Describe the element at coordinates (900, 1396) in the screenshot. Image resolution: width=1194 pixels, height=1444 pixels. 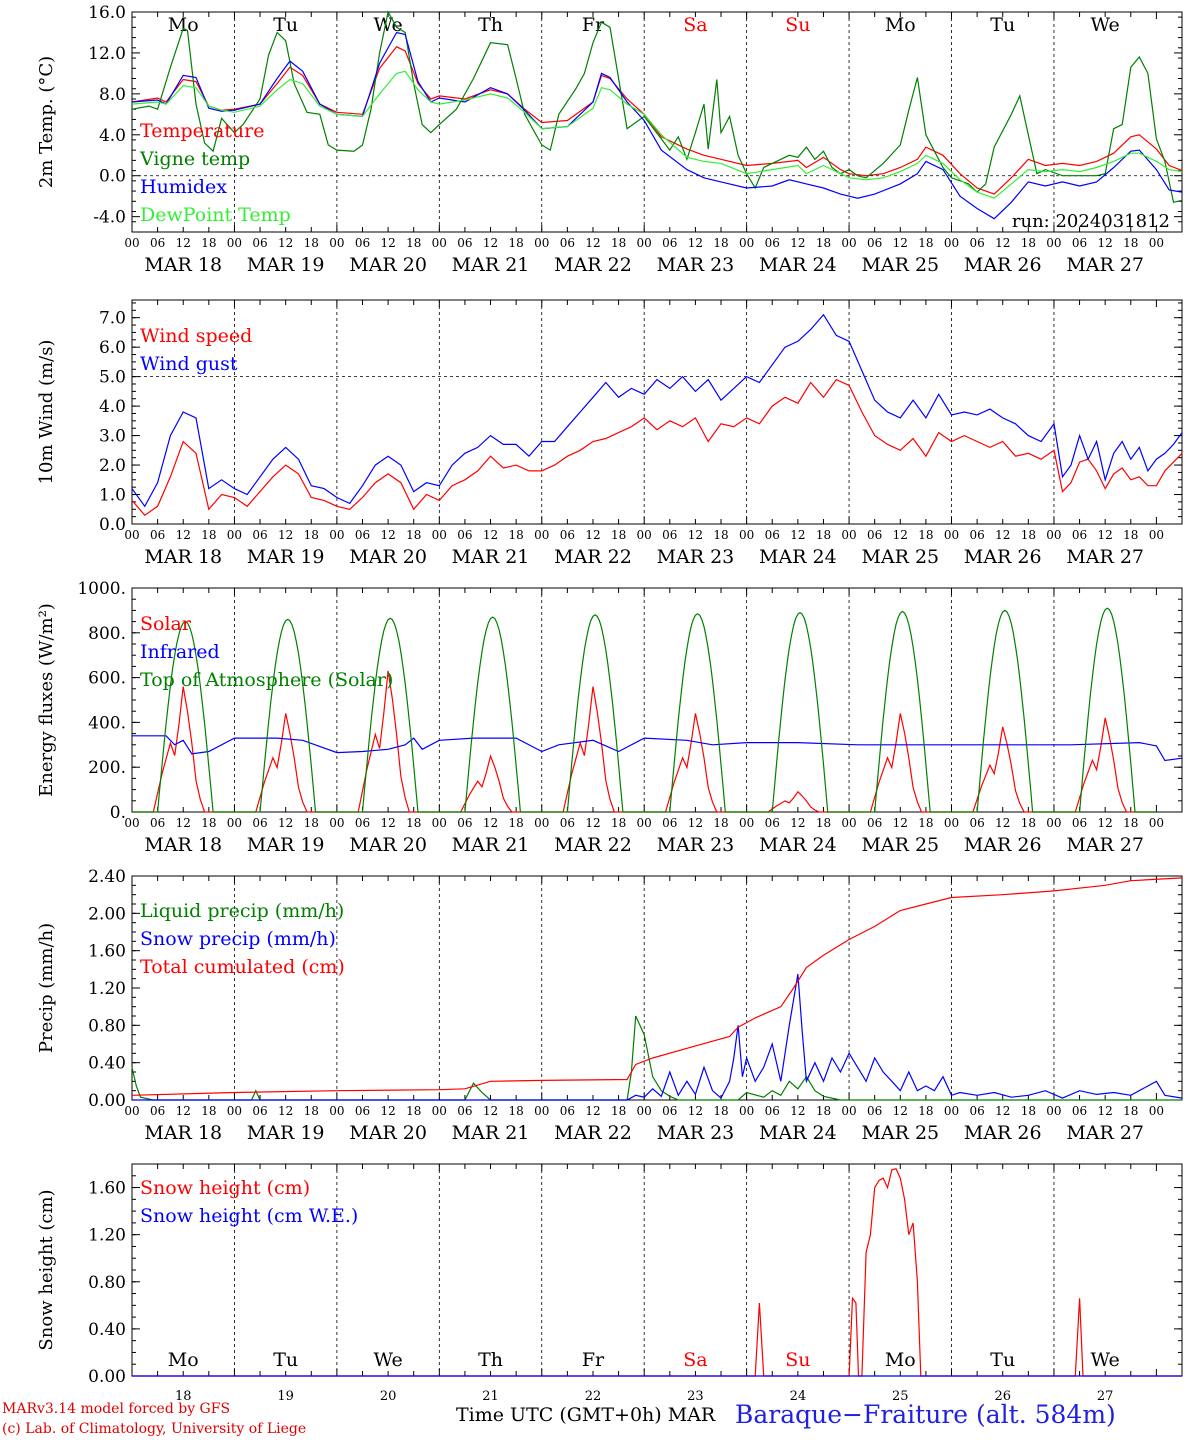
I see `day-number-label: 25` at that location.